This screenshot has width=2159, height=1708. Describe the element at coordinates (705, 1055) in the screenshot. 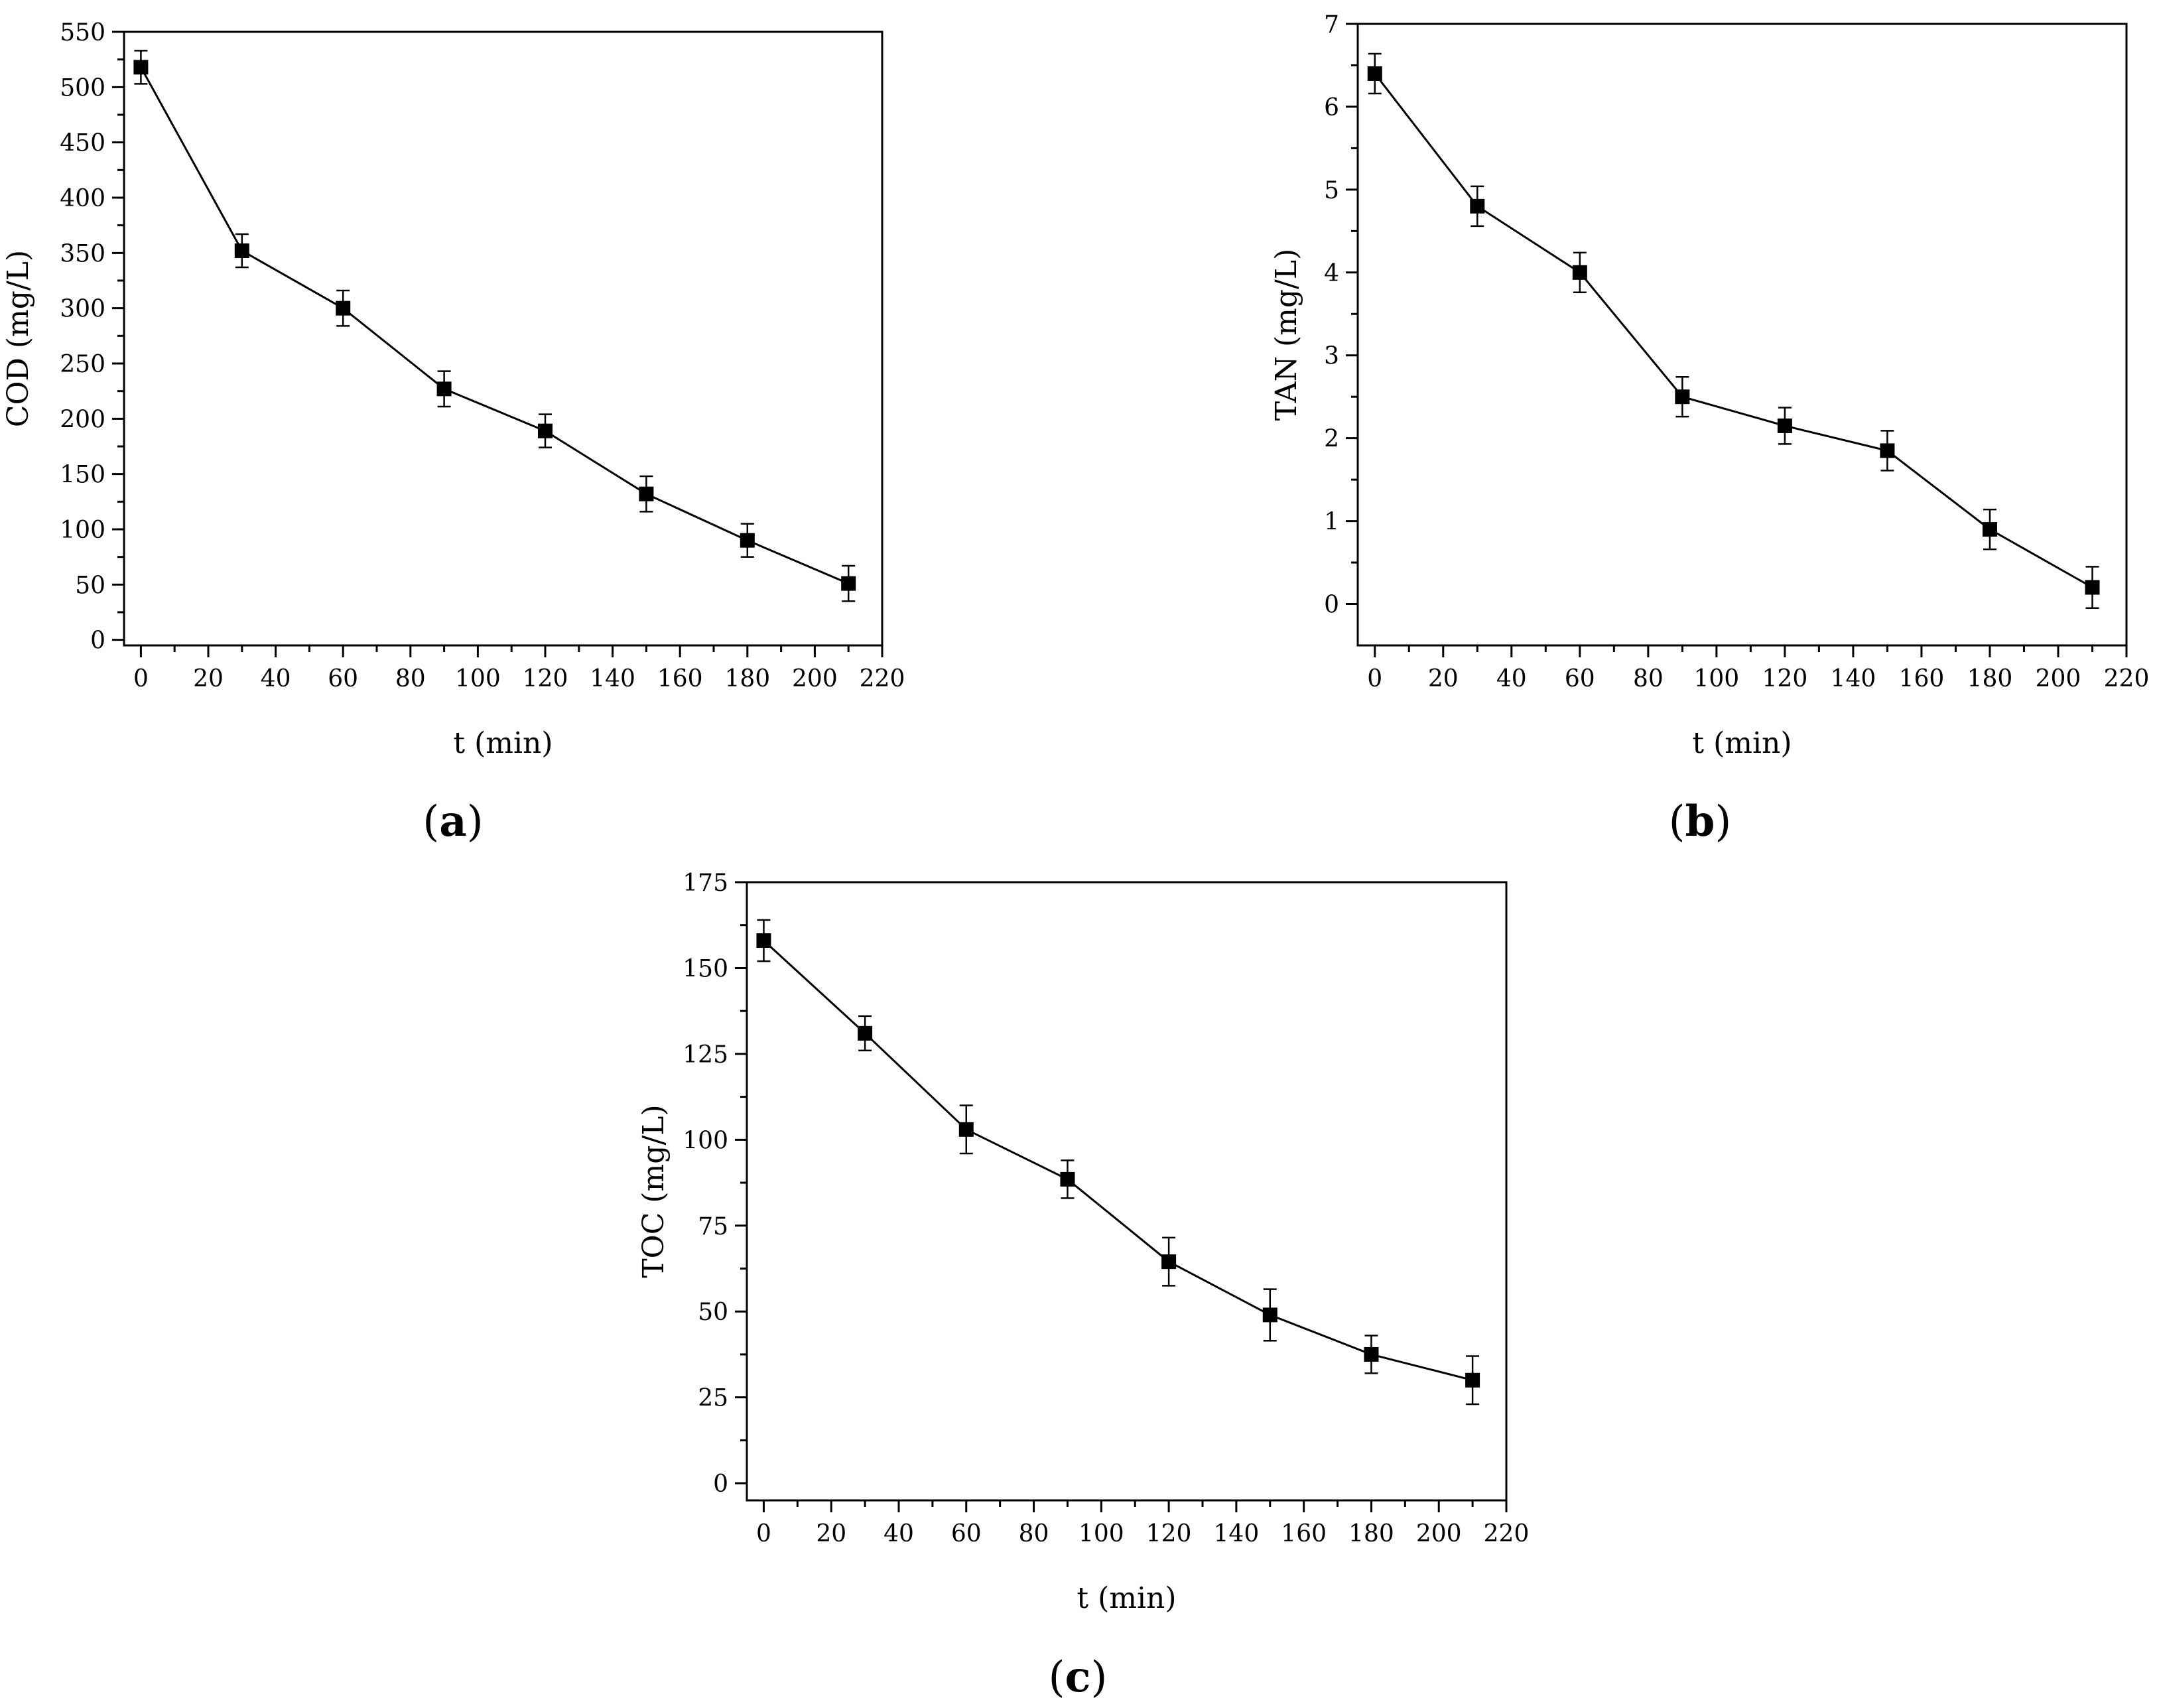

I see `y-tick-label: 125` at that location.